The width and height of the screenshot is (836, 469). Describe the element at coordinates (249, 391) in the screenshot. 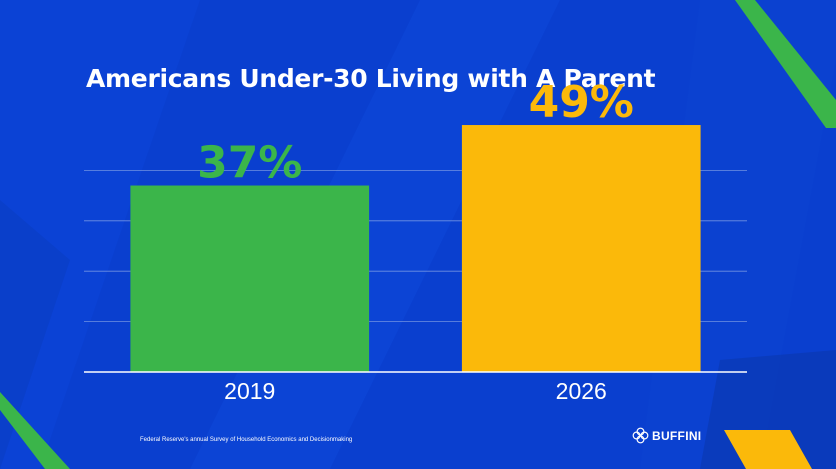

I see `x-tick-label-2019: 2019` at that location.